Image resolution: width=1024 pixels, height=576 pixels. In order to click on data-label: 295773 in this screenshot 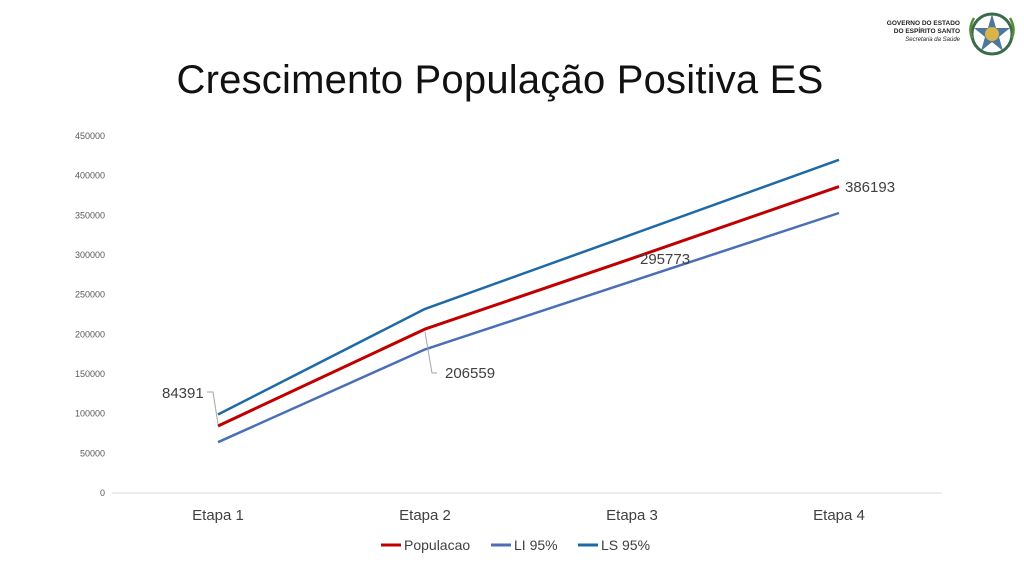, I will do `click(665, 259)`.